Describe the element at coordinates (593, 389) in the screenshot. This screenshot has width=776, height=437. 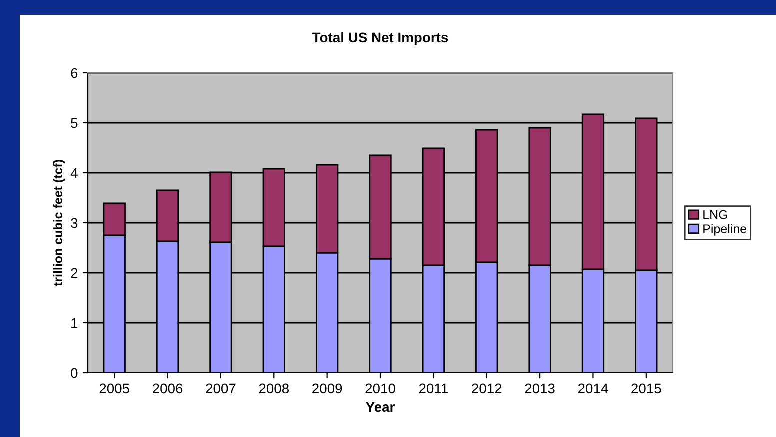
I see `x-tick-label: 2014` at that location.